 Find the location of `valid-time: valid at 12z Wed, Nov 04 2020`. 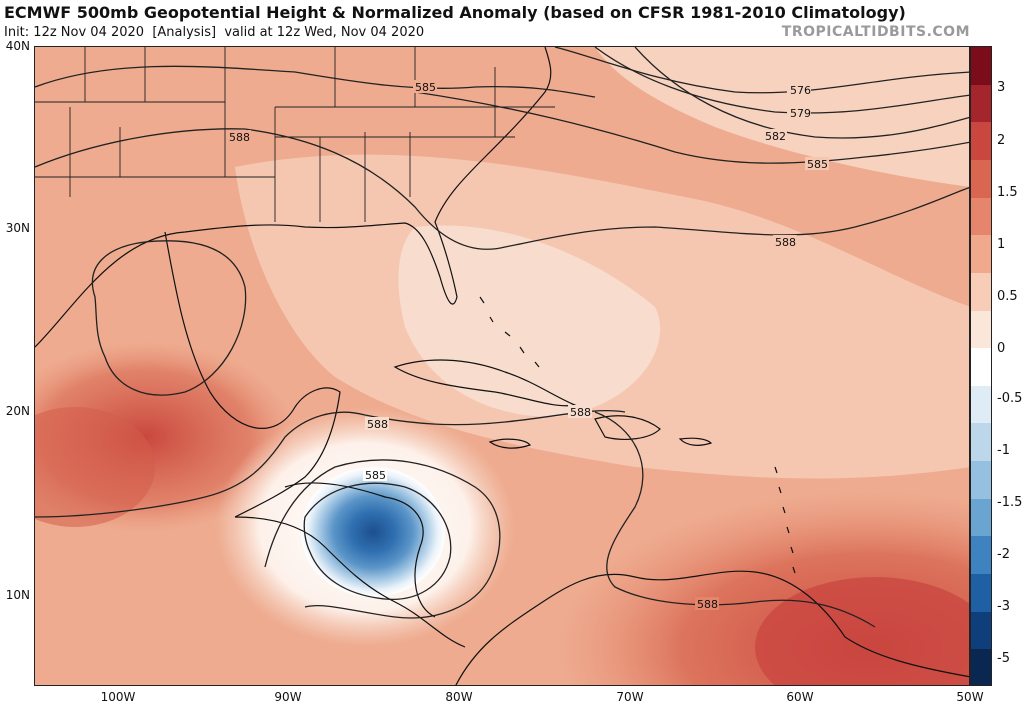

valid-time: valid at 12z Wed, Nov 04 2020 is located at coordinates (324, 32).